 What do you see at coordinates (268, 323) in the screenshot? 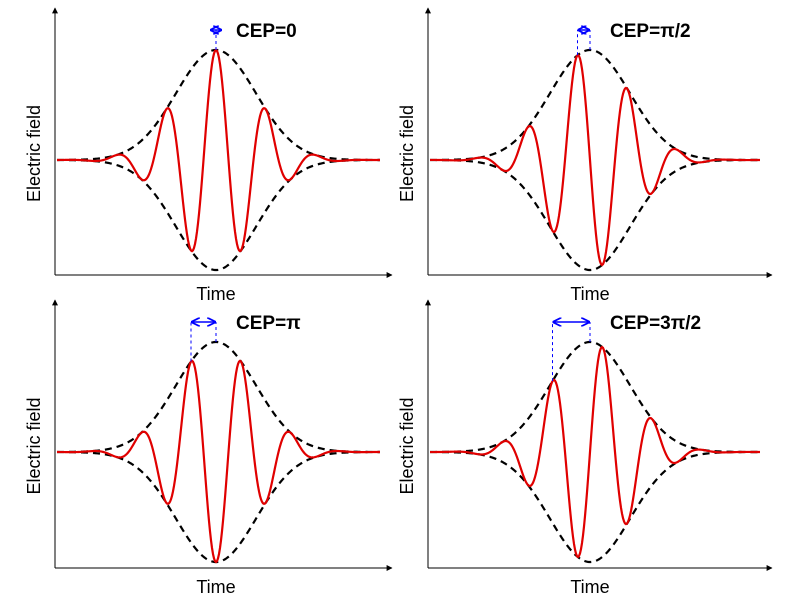
I see `cep-label: CEP=π` at bounding box center [268, 323].